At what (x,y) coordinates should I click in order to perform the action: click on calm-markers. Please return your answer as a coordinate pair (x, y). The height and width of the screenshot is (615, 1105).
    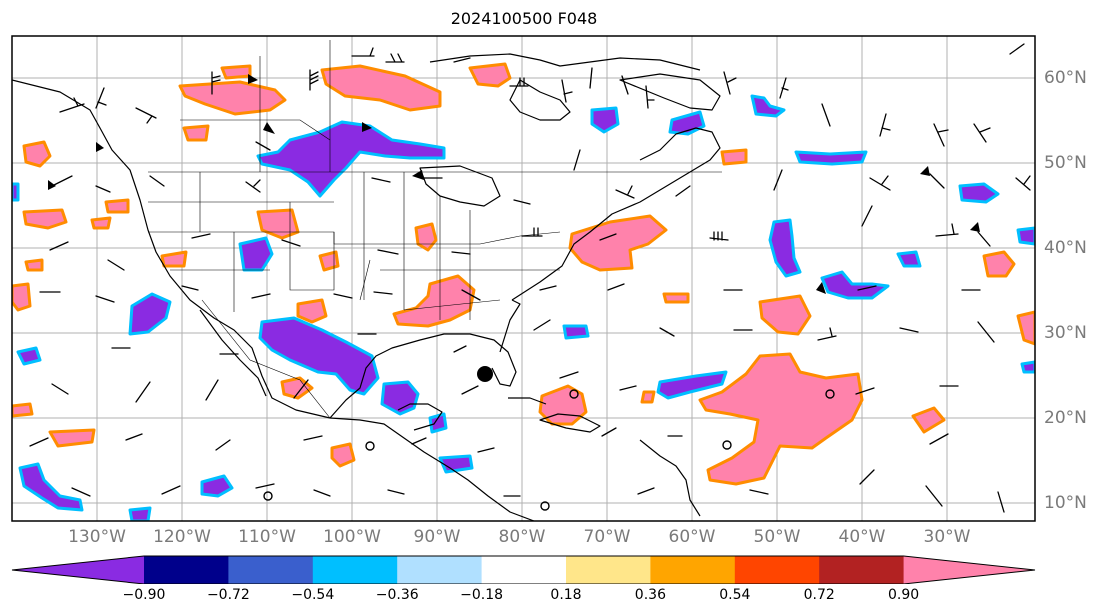
    Looking at the image, I should click on (549, 450).